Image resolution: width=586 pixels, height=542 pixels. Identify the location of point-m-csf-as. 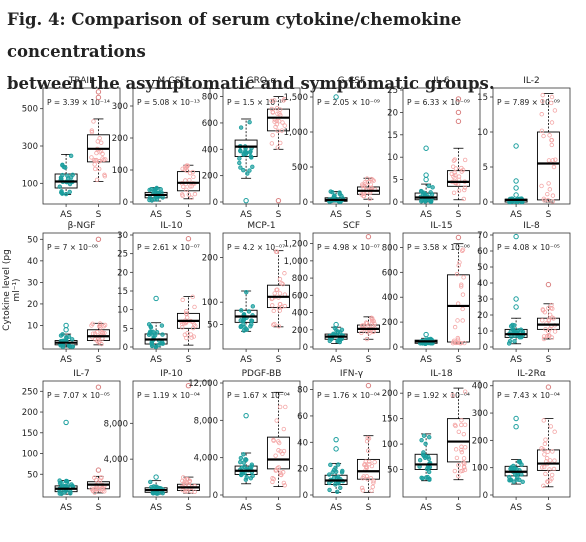
(160, 189).